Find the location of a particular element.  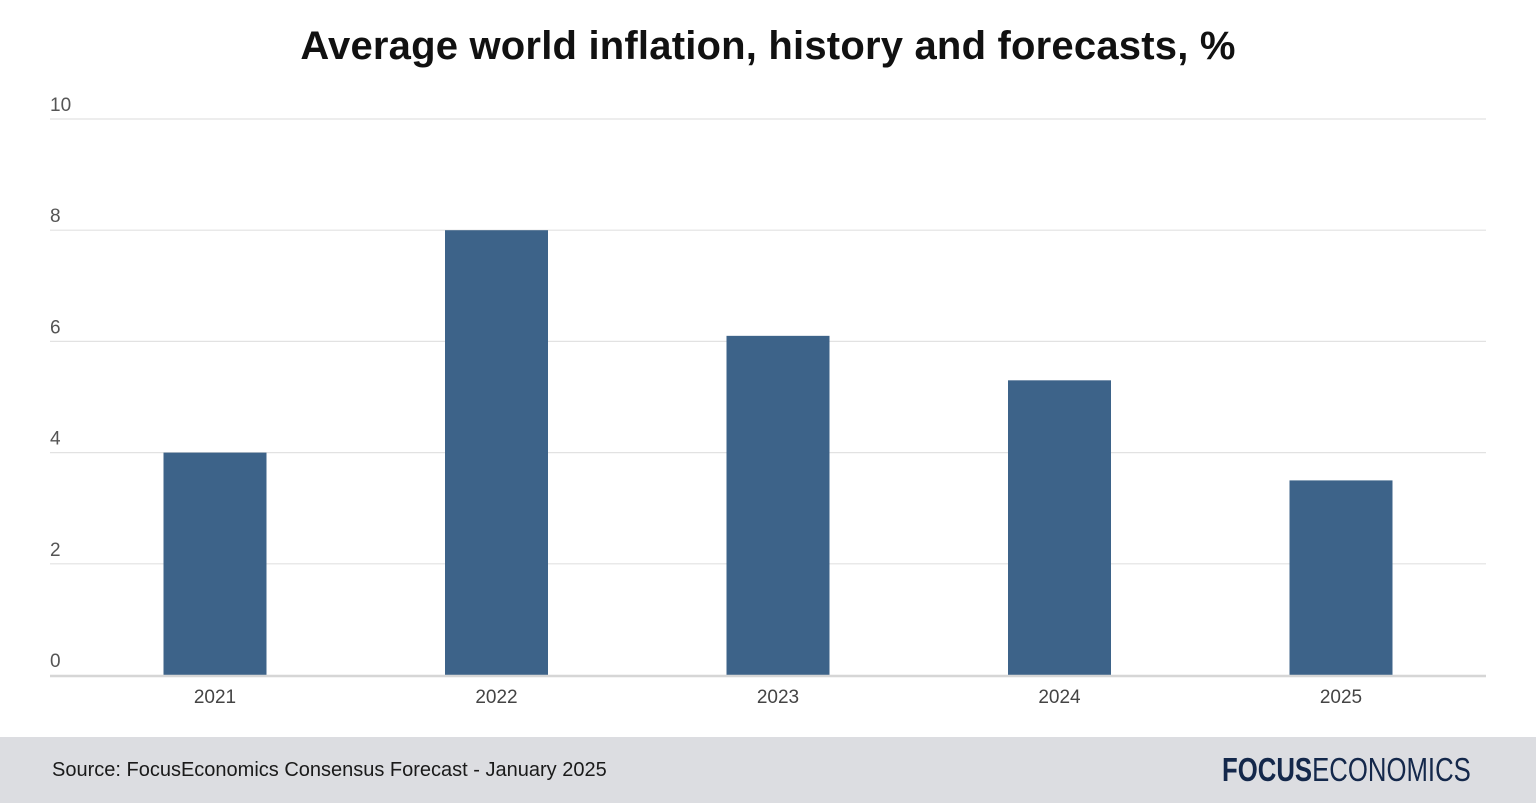

bar-2024 is located at coordinates (1059, 527).